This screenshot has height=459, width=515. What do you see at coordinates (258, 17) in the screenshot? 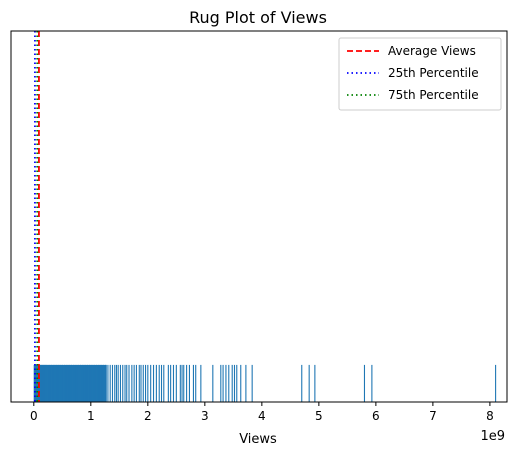
I see `chart-title: Rug Plot of Views` at bounding box center [258, 17].